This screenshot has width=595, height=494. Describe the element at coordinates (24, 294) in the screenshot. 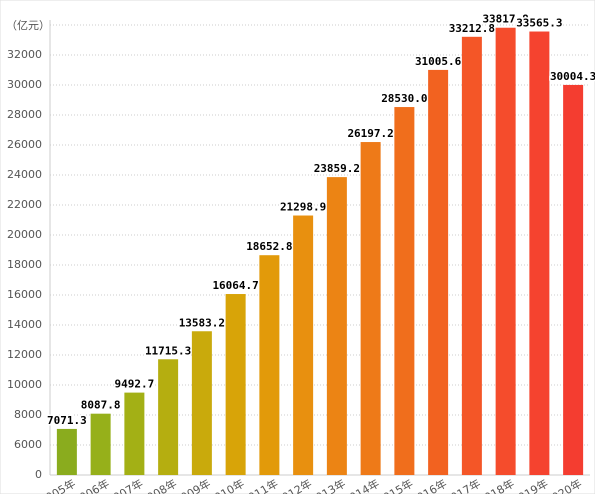

I see `y-tick-label: 16000` at that location.